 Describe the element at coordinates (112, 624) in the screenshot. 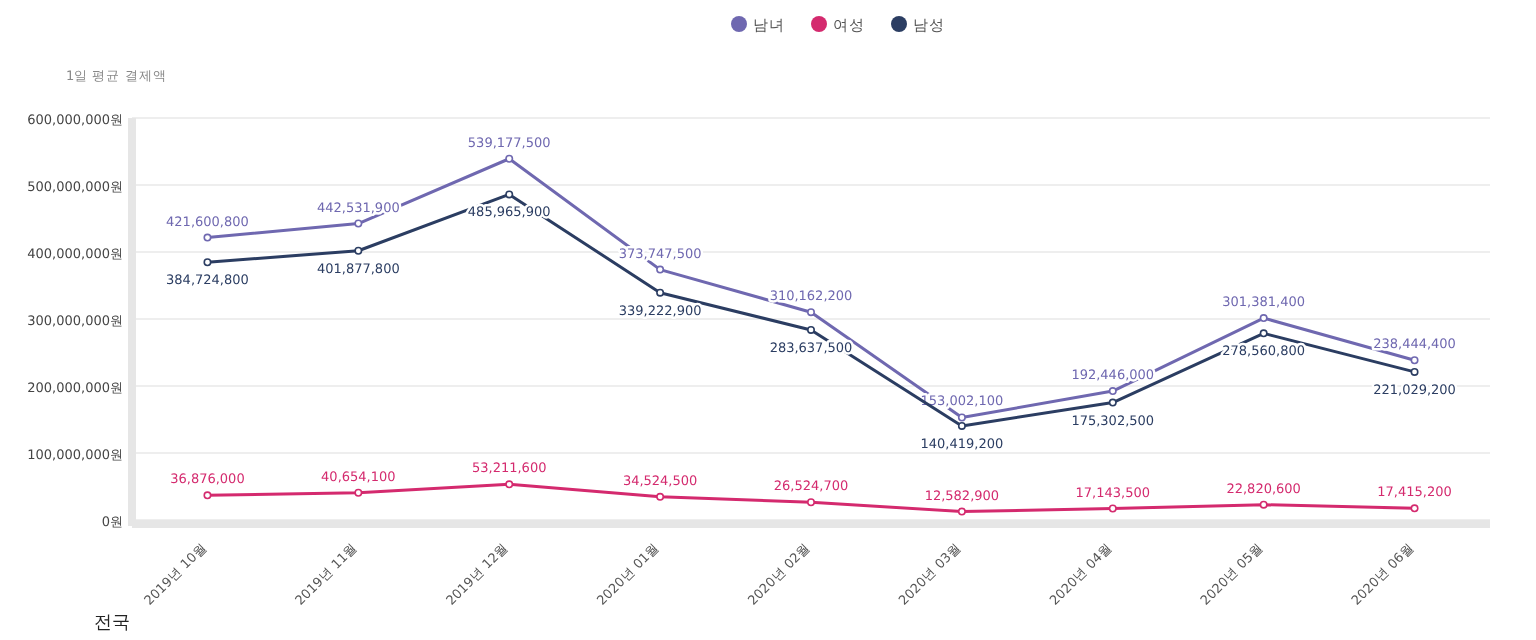

I see `text: 전국` at that location.